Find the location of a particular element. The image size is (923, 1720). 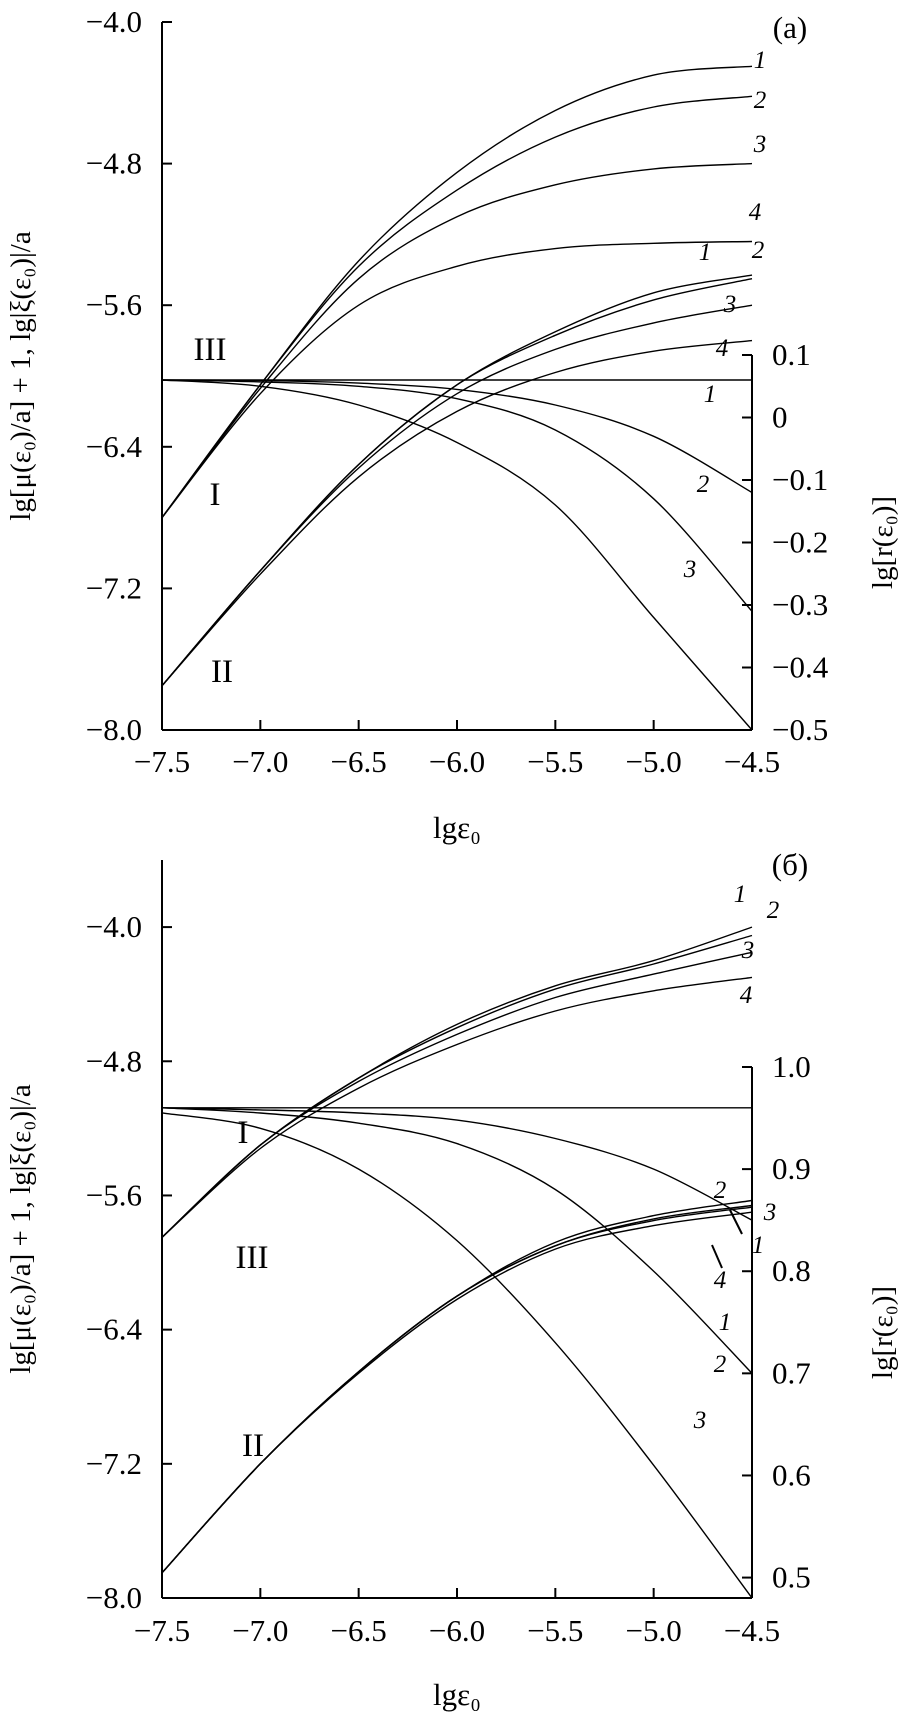

y-right-tick-label: 0.5 is located at coordinates (791, 1577).